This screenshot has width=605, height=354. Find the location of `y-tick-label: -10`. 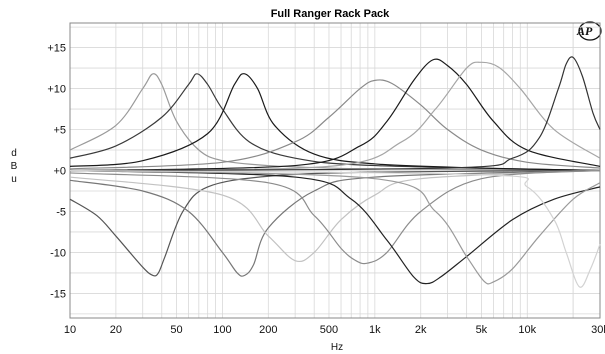

y-tick-label: -10 is located at coordinates (58, 253).